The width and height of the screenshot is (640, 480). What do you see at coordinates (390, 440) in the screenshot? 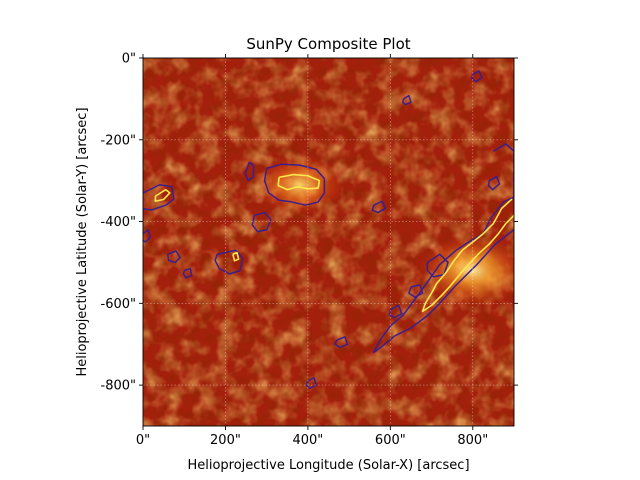
I see `x-tick-label: 600"` at bounding box center [390, 440].